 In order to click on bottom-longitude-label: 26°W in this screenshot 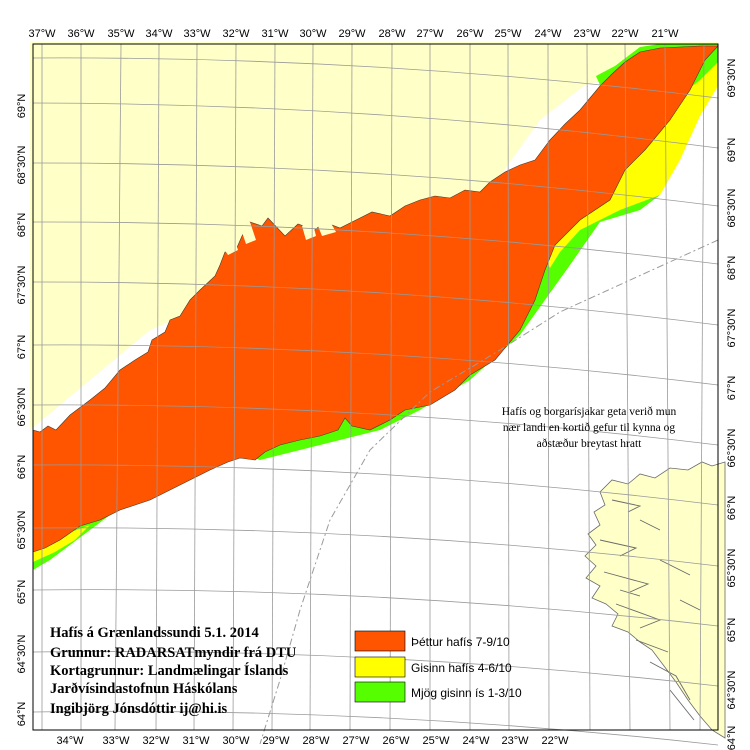, I will do `click(396, 741)`.